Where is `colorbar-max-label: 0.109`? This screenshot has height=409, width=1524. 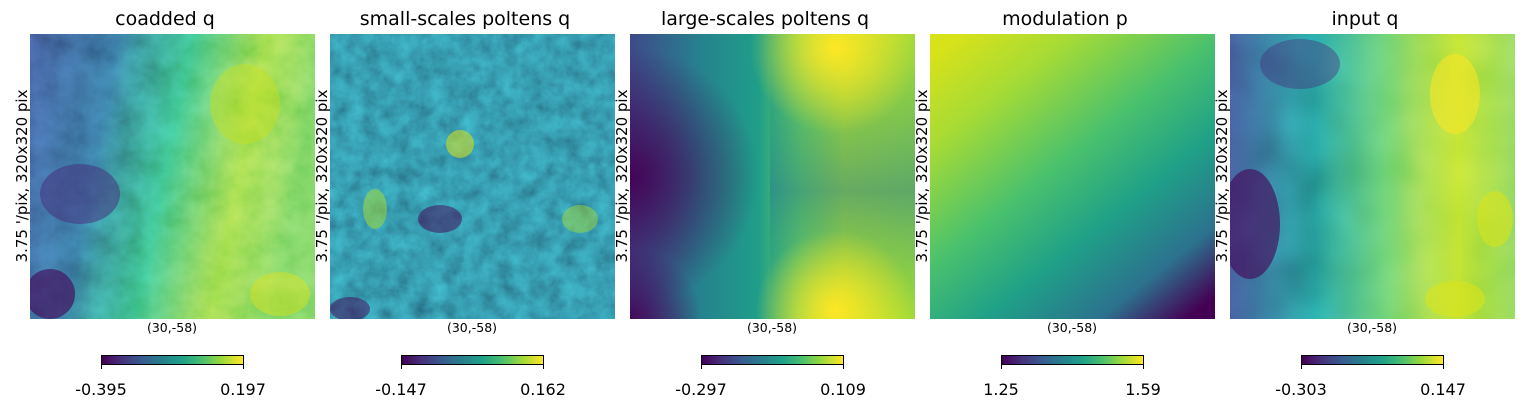
colorbar-max-label: 0.109 is located at coordinates (843, 389).